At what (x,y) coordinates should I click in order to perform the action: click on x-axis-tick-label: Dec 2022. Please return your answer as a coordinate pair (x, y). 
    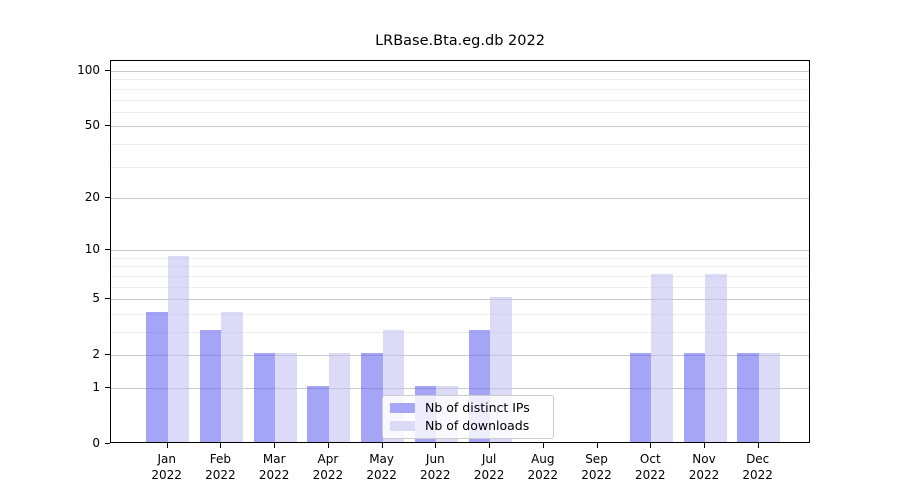
    Looking at the image, I should click on (757, 467).